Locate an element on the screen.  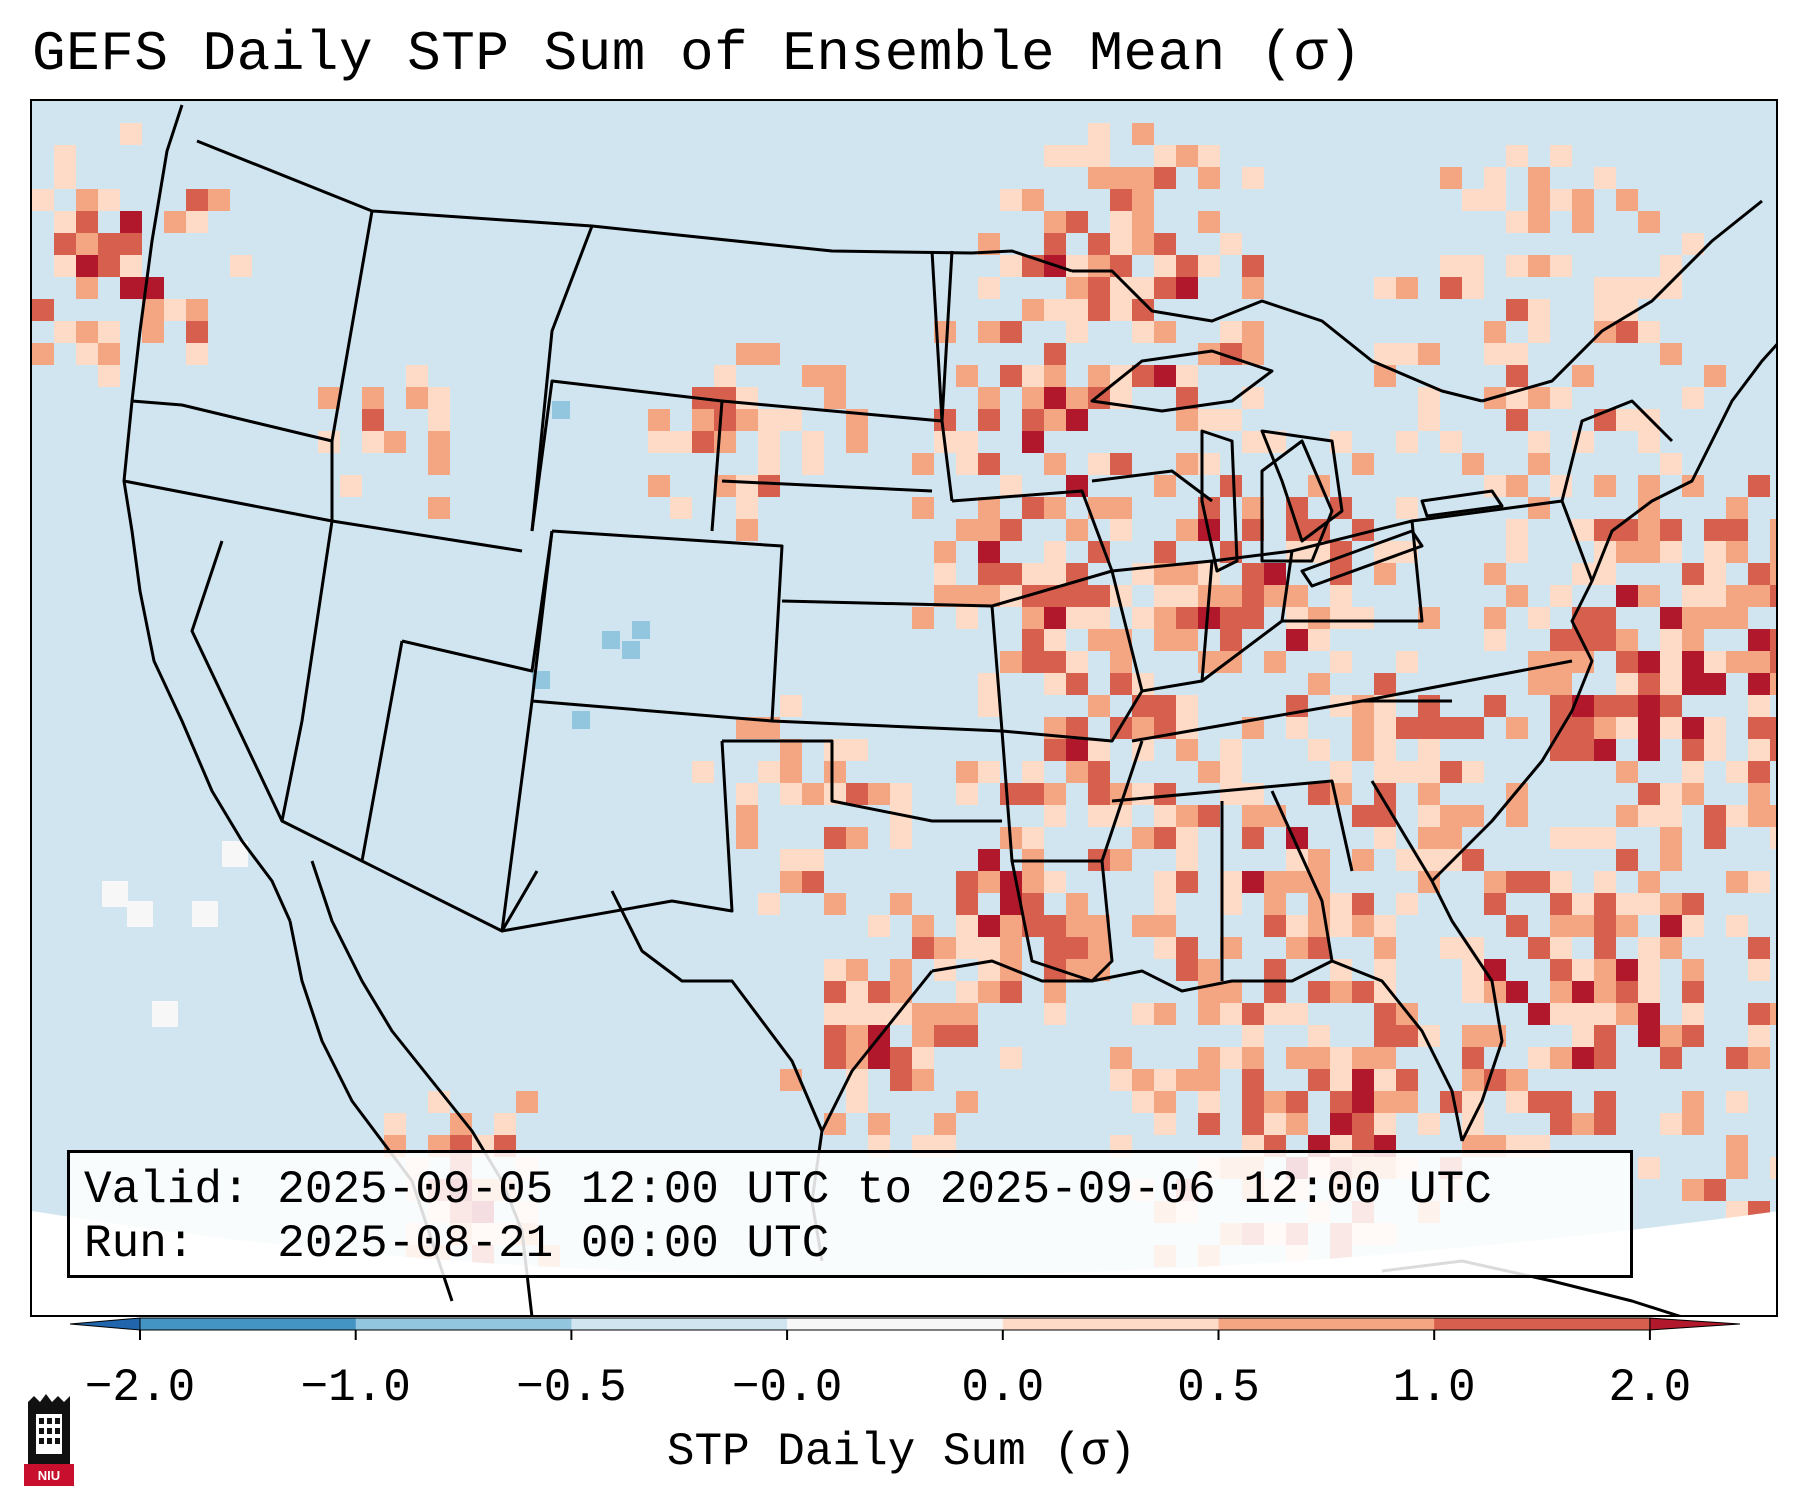
colorbar-segments is located at coordinates (905, 1328).